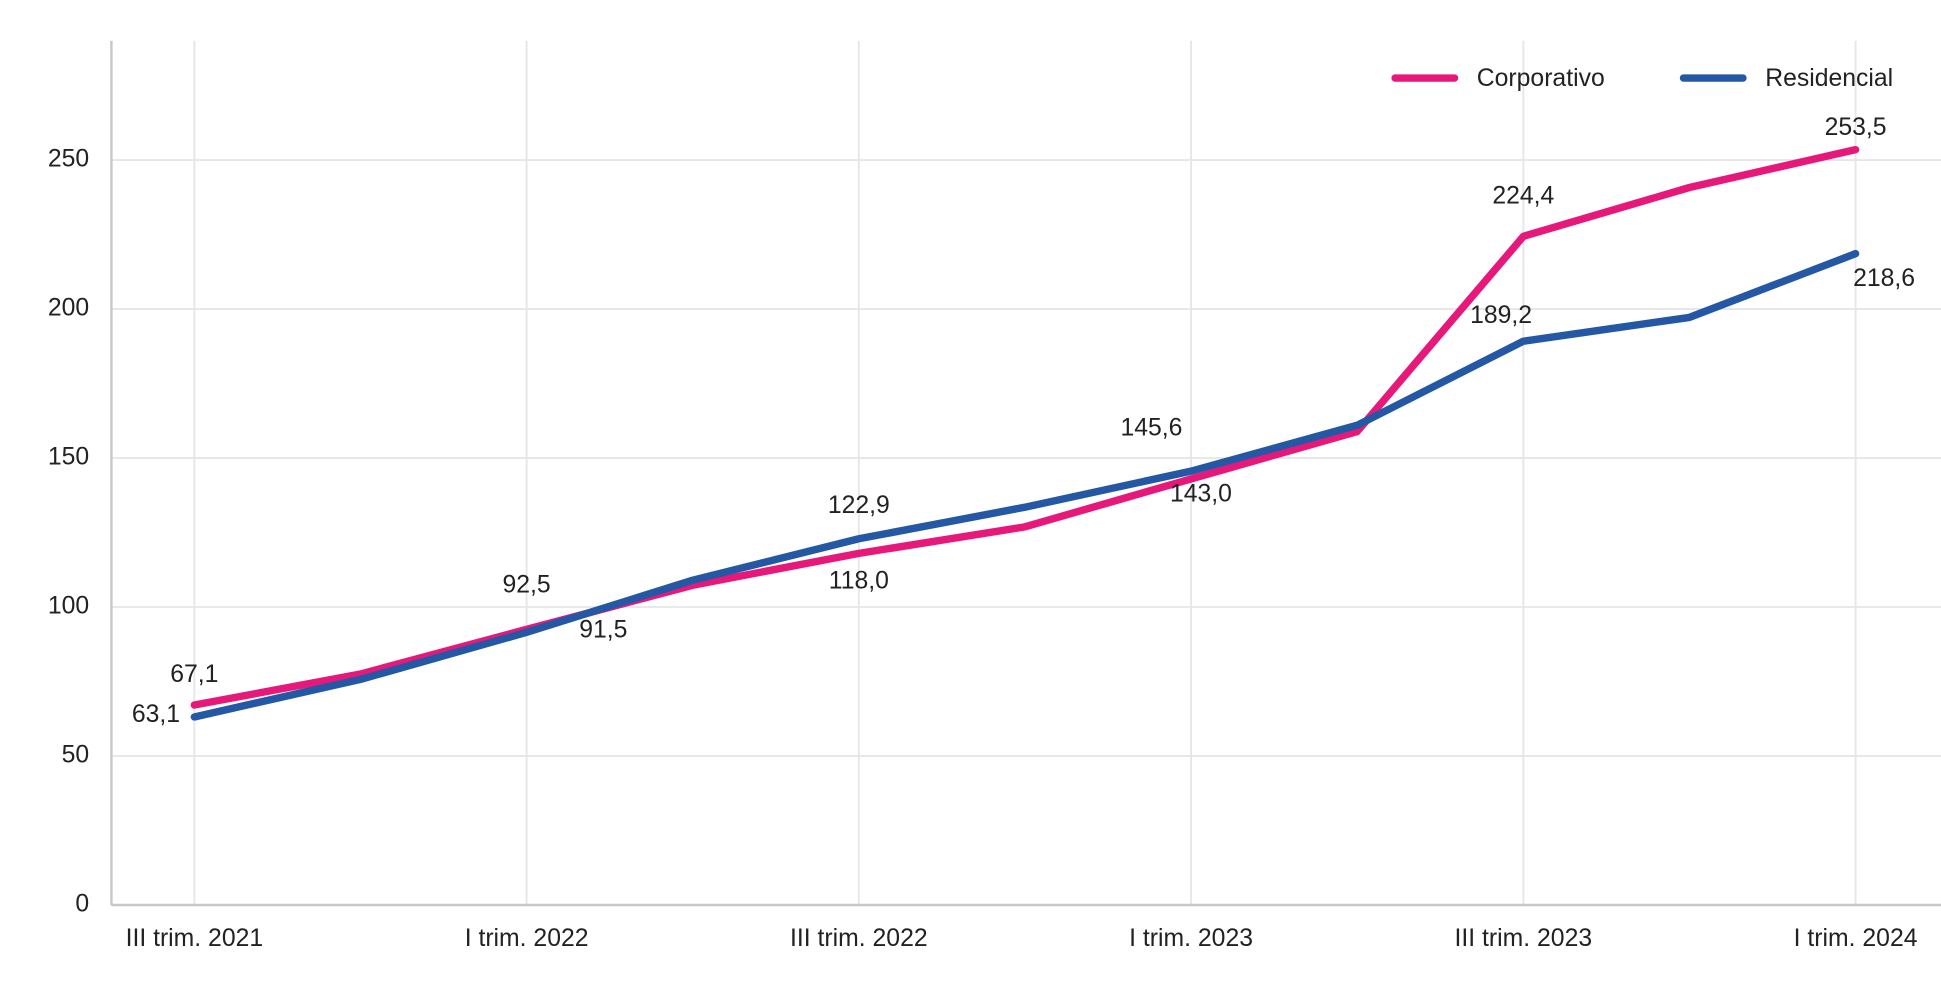 This screenshot has width=1941, height=983. I want to click on value-label: 224,4, so click(1523, 195).